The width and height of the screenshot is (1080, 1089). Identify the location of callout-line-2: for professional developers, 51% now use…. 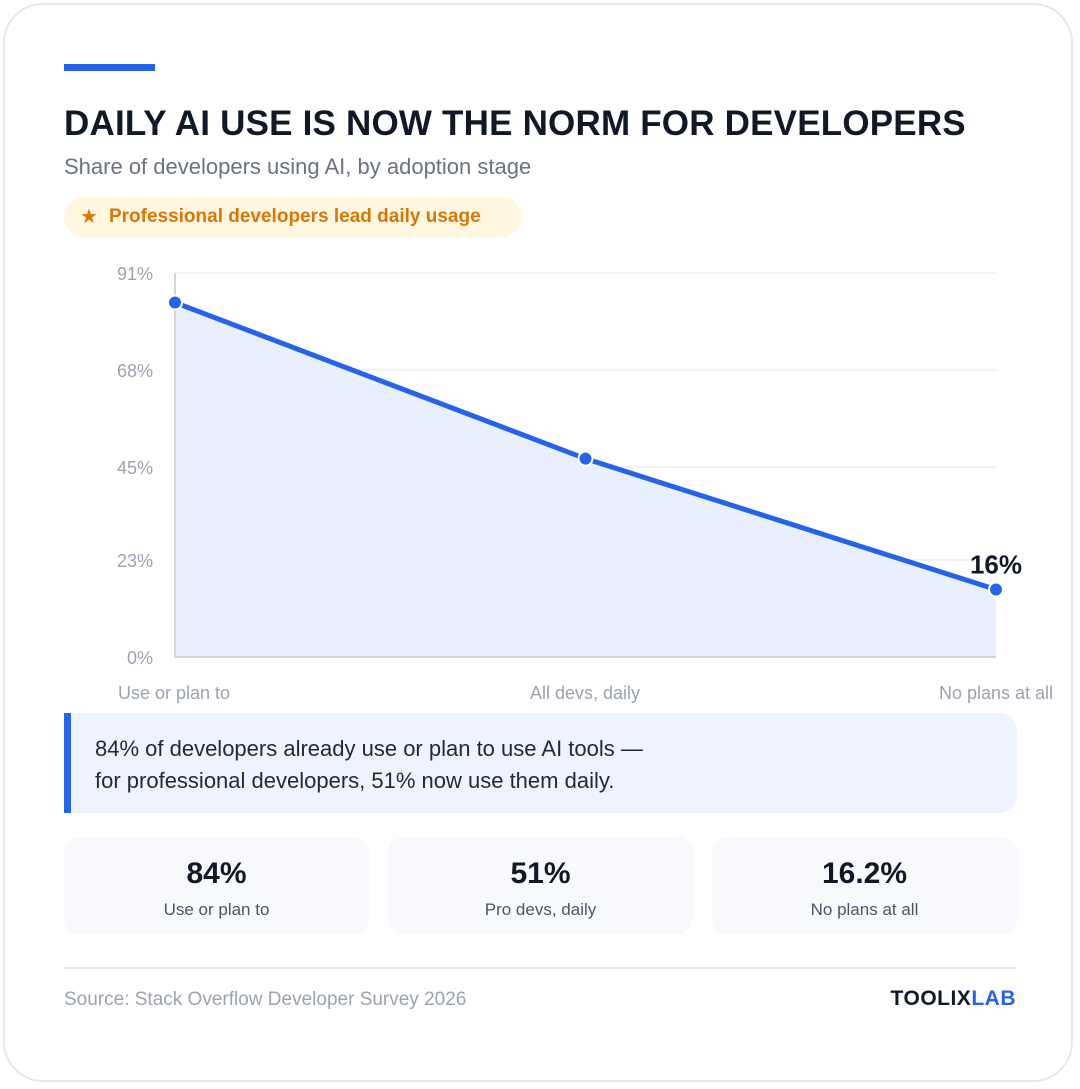
(355, 780).